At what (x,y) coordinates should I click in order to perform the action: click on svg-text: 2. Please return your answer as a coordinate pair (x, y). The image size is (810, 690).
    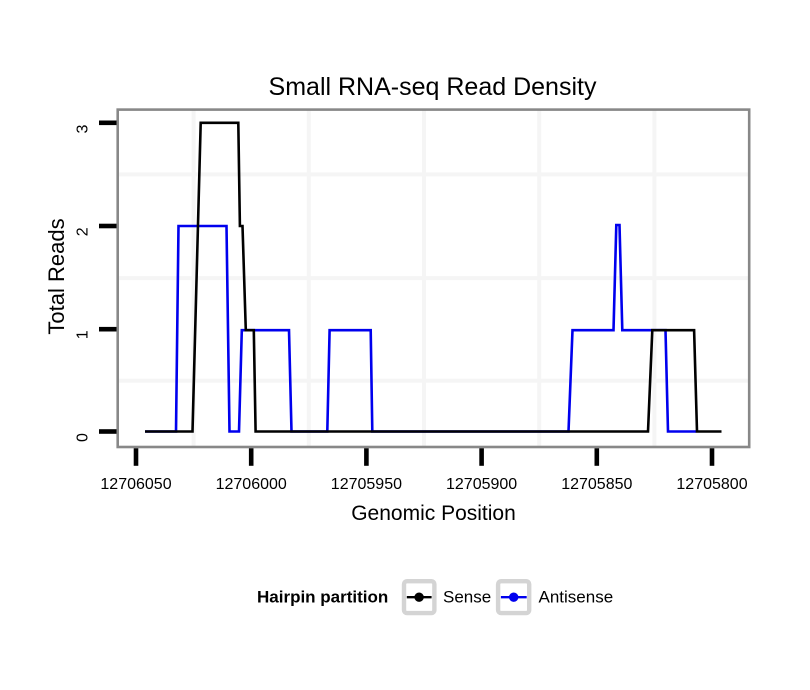
    Looking at the image, I should click on (83, 231).